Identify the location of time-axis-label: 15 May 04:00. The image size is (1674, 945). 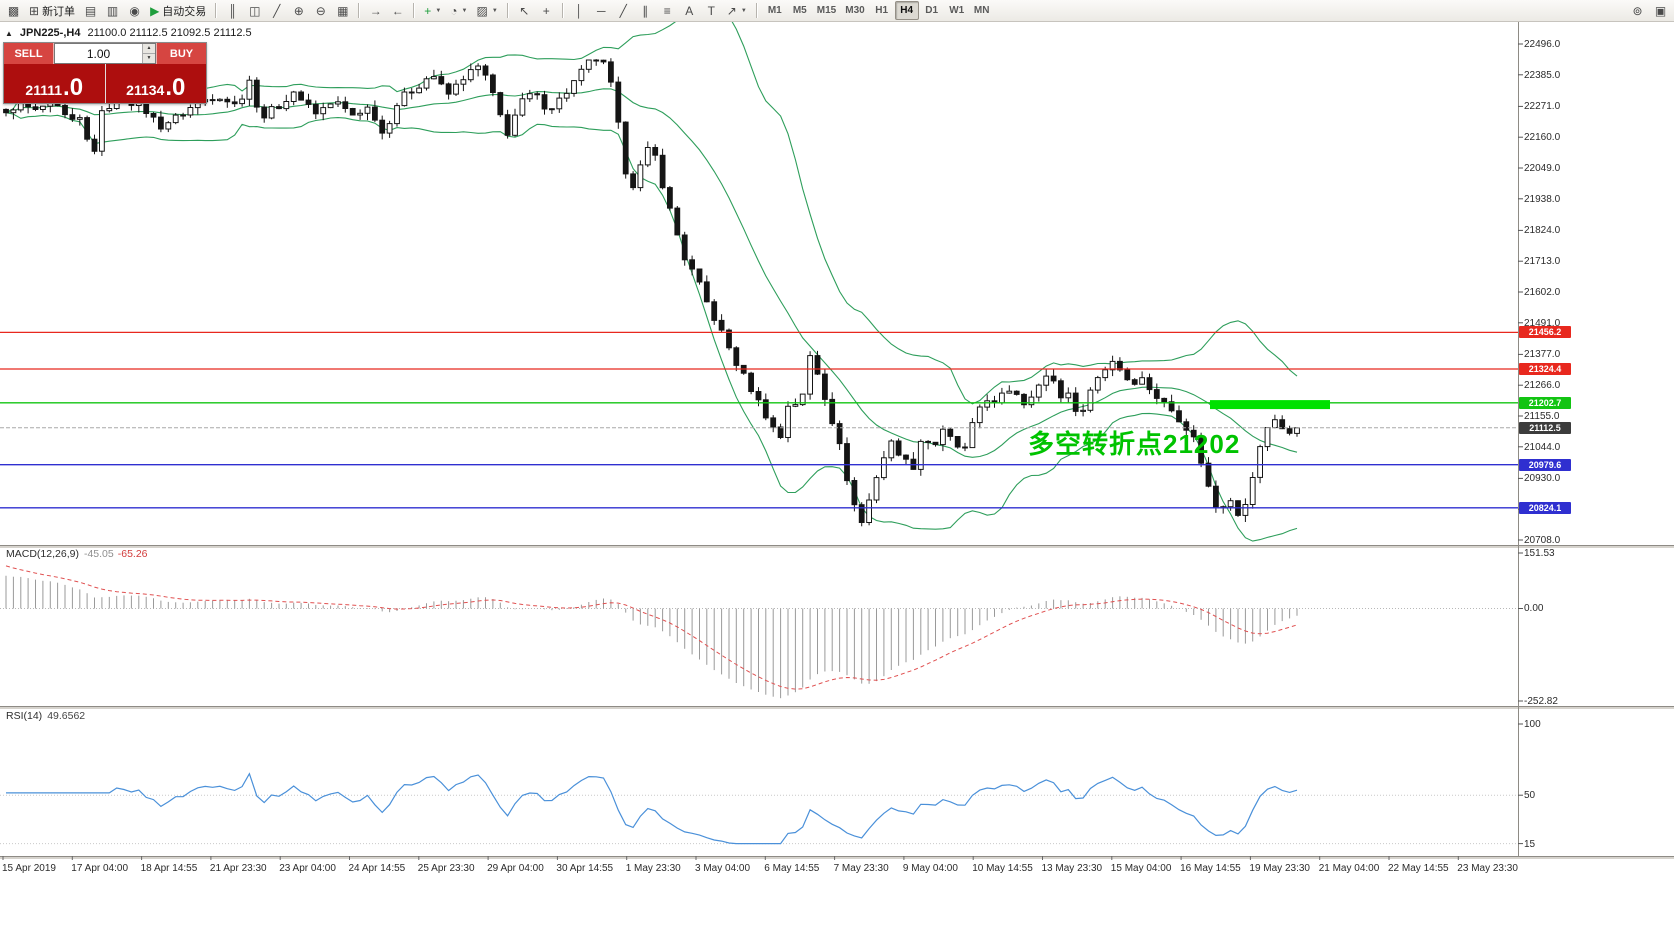
(1141, 868).